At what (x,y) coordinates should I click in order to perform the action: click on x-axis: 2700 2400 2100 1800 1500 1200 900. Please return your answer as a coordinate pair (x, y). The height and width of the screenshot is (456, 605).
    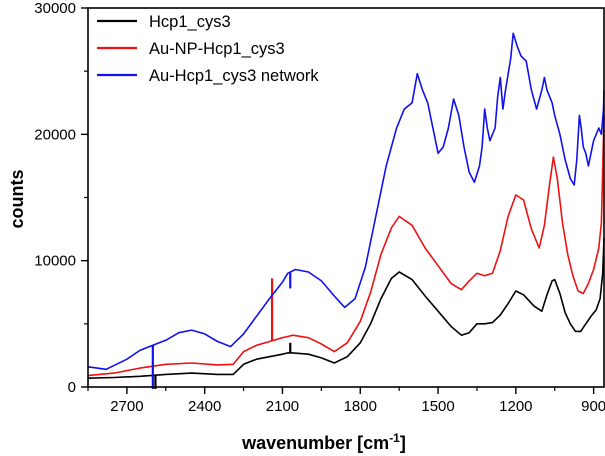
    Looking at the image, I should click on (346, 401).